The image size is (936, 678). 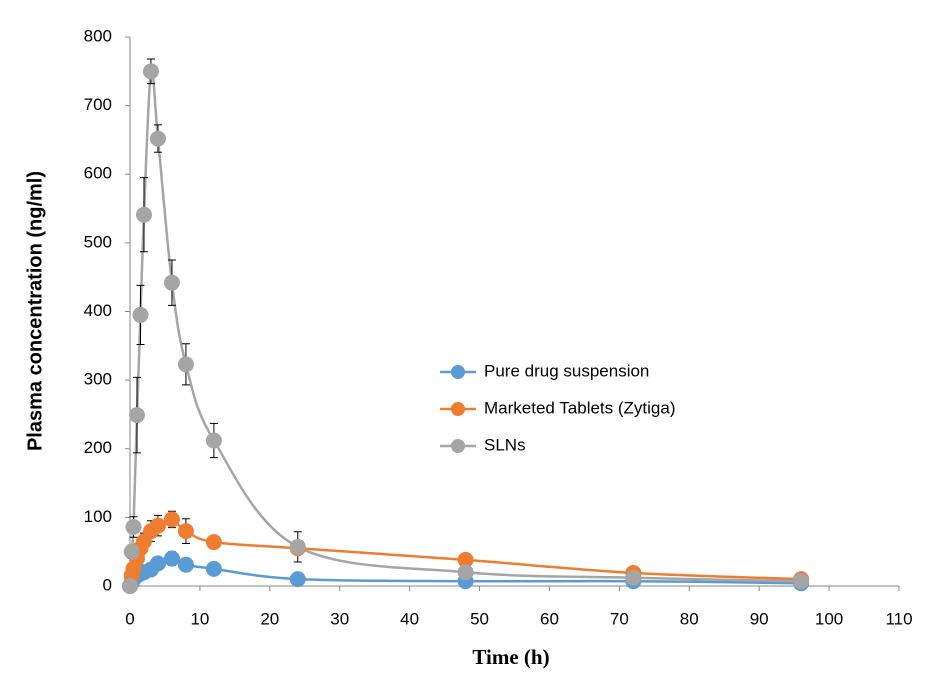 I want to click on y-tick-label: 0, so click(x=107, y=584).